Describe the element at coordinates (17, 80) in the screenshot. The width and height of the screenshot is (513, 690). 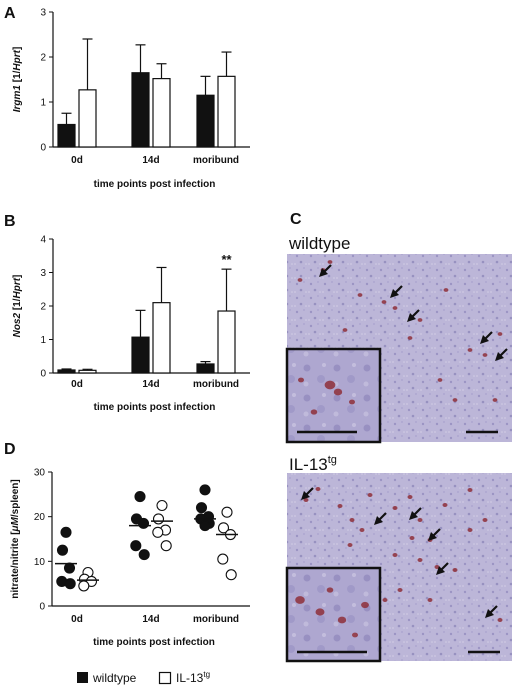
I see `y-axis-label: Irgm1 [1/Hprt]` at that location.